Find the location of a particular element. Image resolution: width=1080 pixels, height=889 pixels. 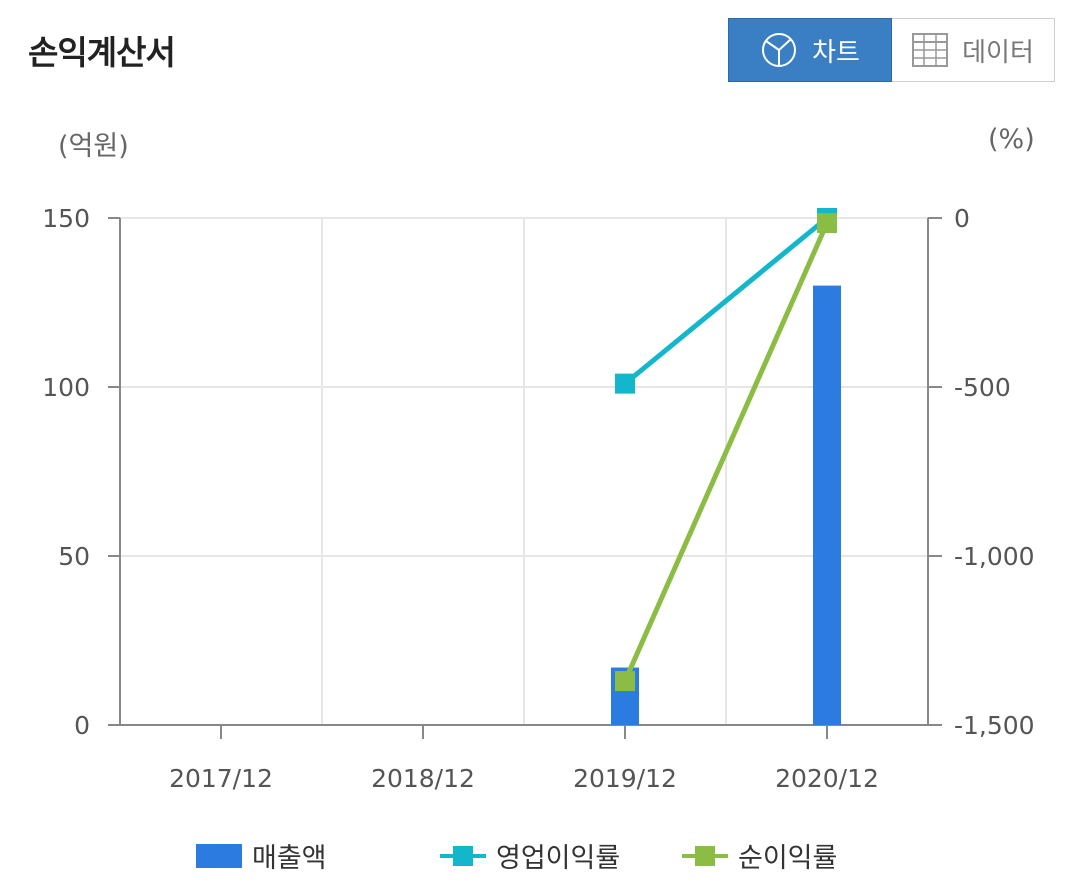

right-axis-tick-label: -1,500 is located at coordinates (994, 725).